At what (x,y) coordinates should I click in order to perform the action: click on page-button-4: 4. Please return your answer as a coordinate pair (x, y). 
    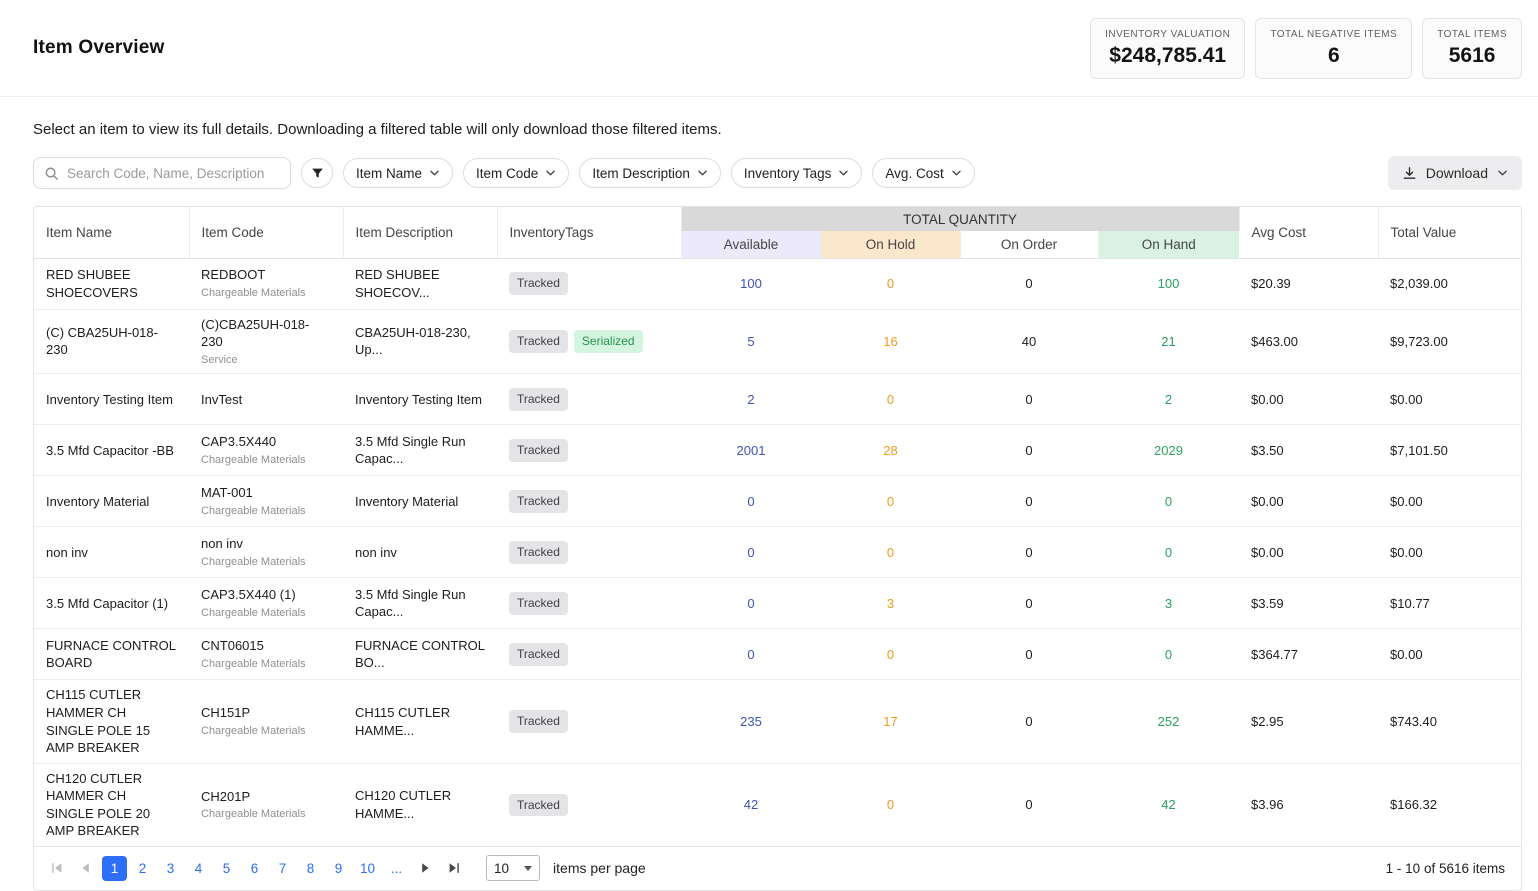
    Looking at the image, I should click on (198, 868).